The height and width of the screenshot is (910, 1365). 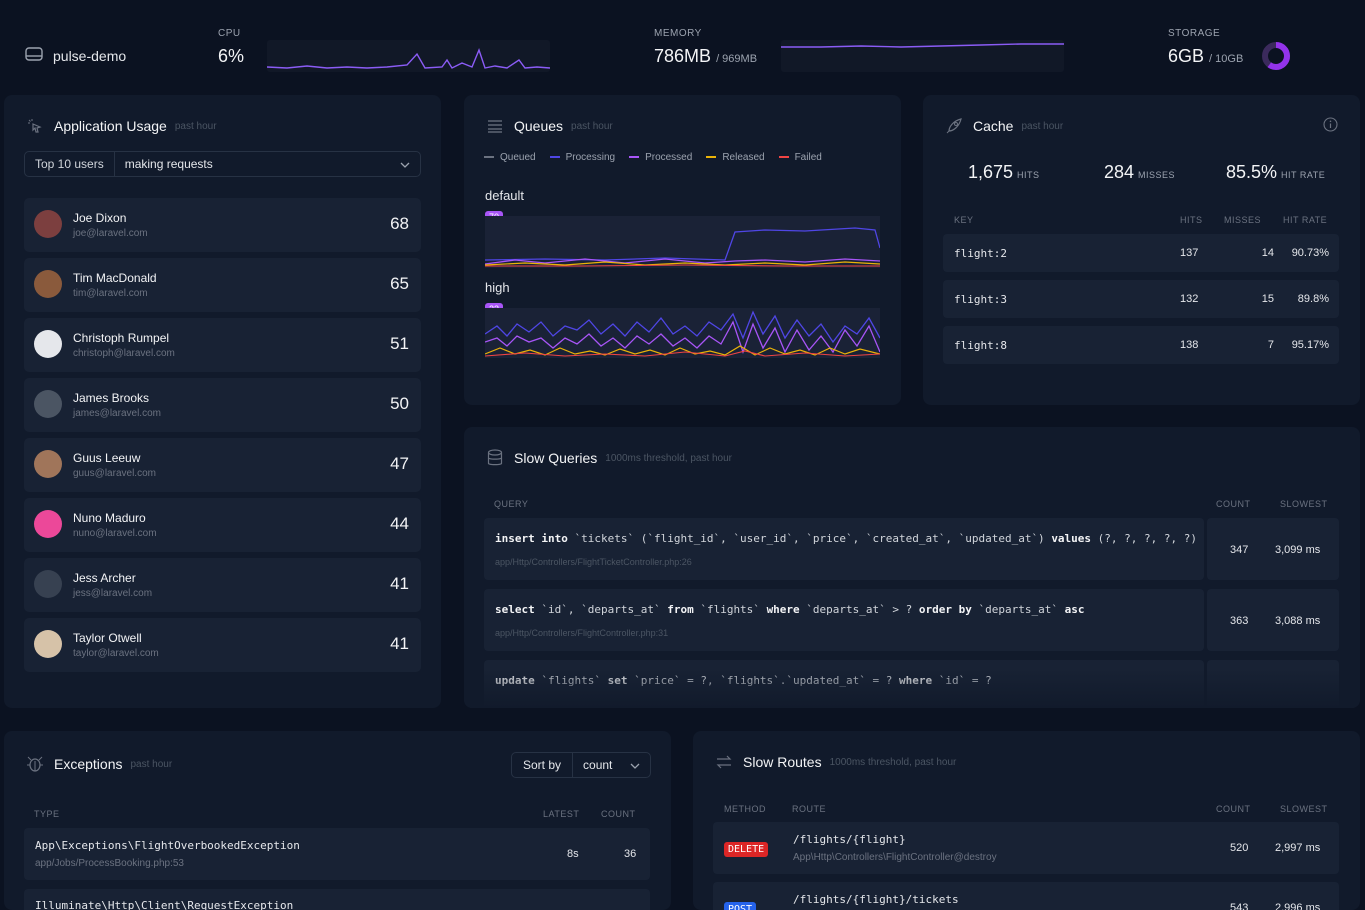 What do you see at coordinates (222, 405) in the screenshot?
I see `list-item: James Brooks james@laravel.com 50` at bounding box center [222, 405].